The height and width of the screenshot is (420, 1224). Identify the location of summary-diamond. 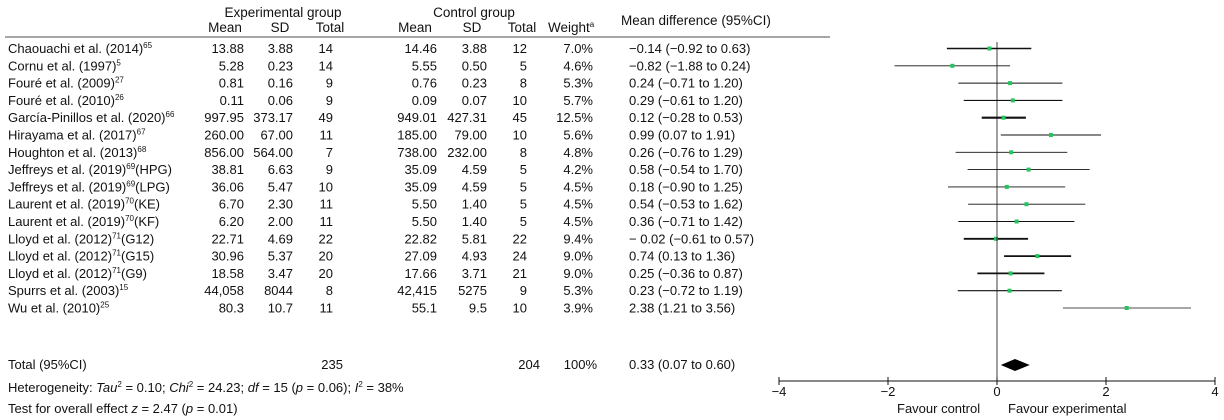
(1015, 365).